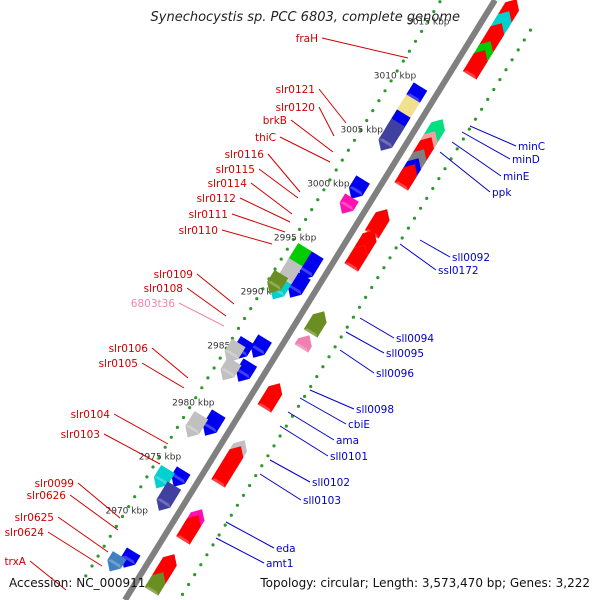 This screenshot has height=600, width=600. Describe the element at coordinates (295, 90) in the screenshot. I see `forward-gene-label: slr0121` at that location.